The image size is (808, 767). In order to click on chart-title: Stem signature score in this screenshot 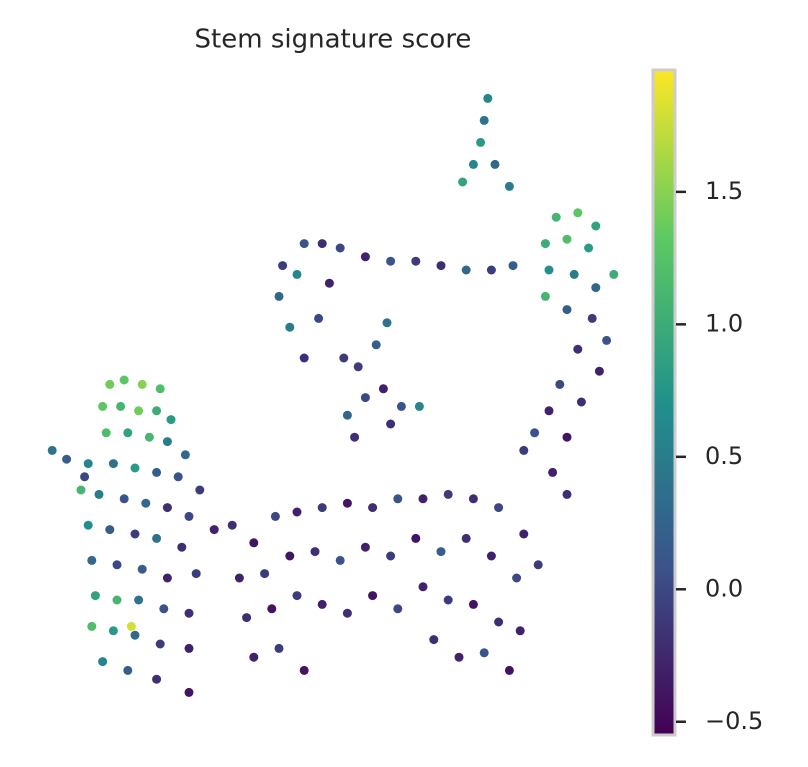, I will do `click(333, 40)`.